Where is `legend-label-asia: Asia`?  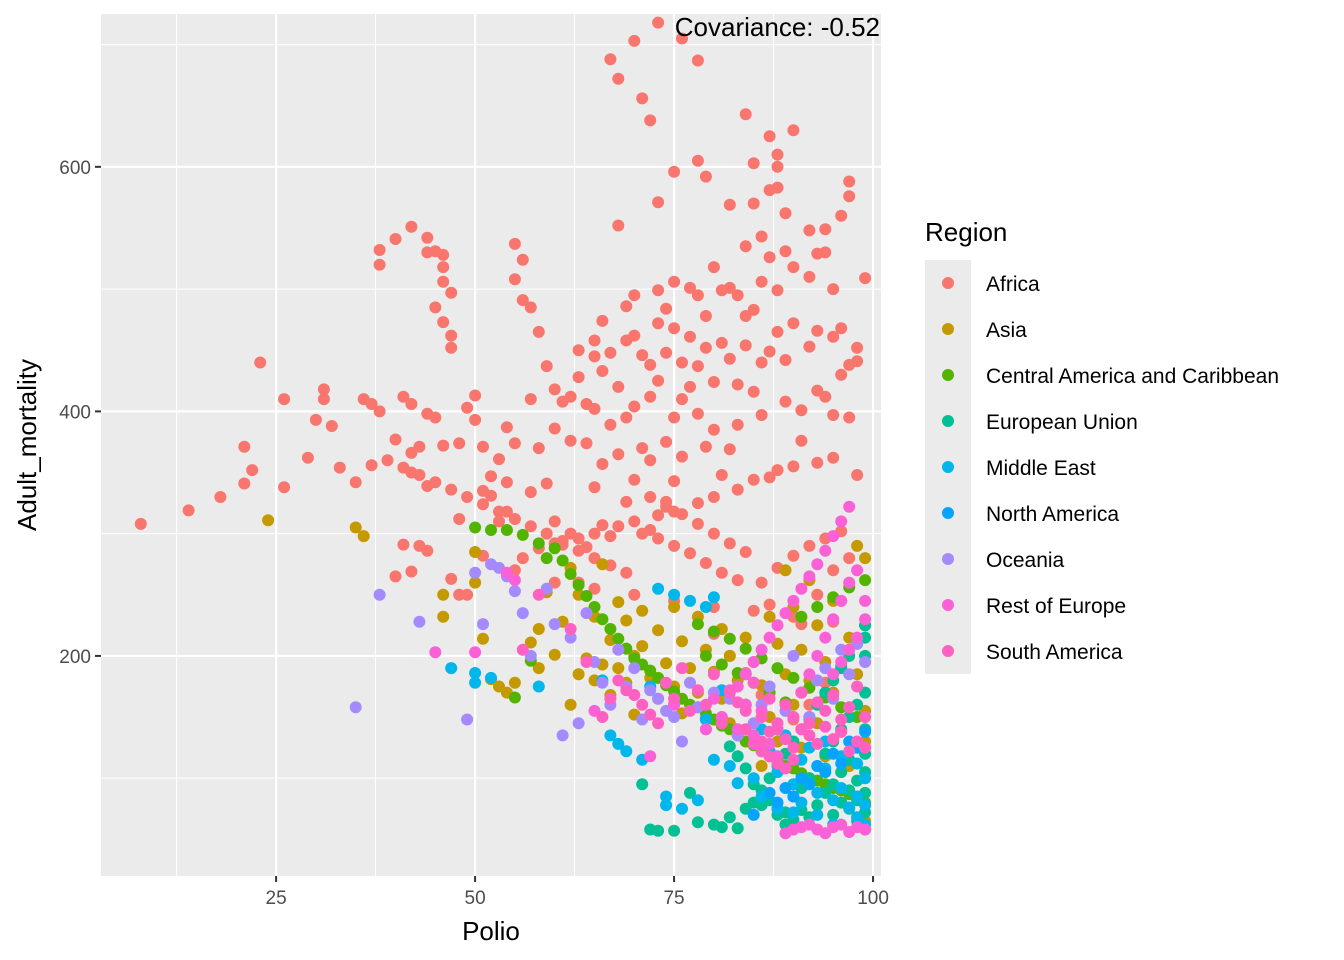 legend-label-asia: Asia is located at coordinates (1006, 330).